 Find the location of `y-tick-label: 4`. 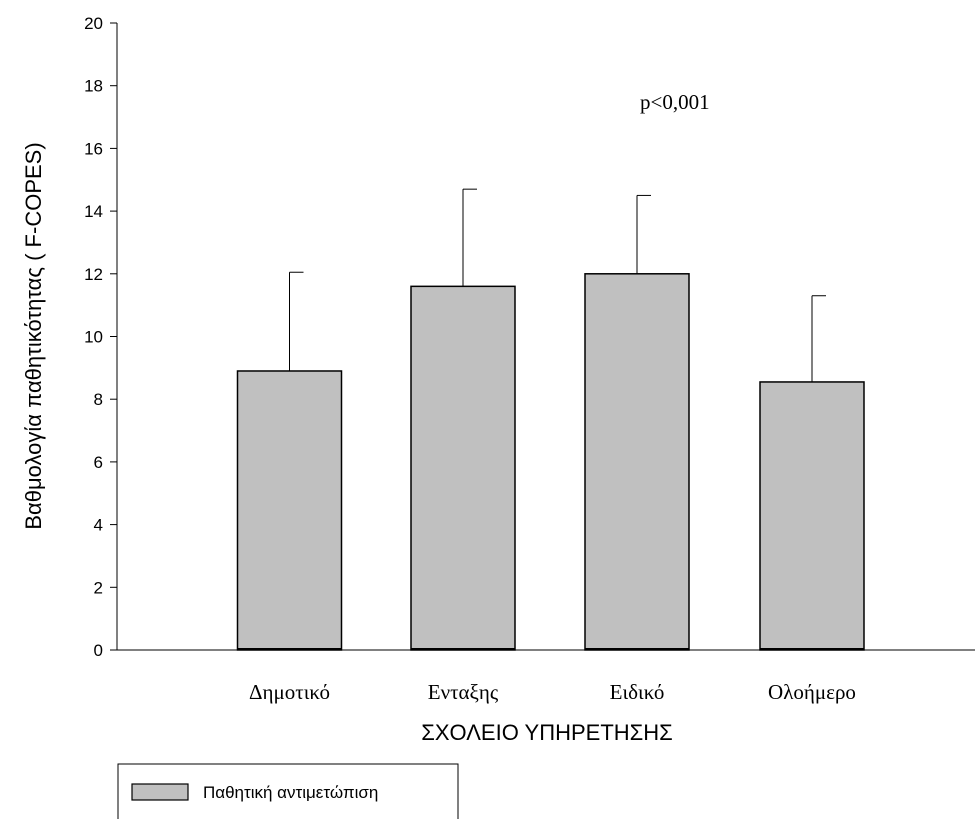

y-tick-label: 4 is located at coordinates (98, 525).